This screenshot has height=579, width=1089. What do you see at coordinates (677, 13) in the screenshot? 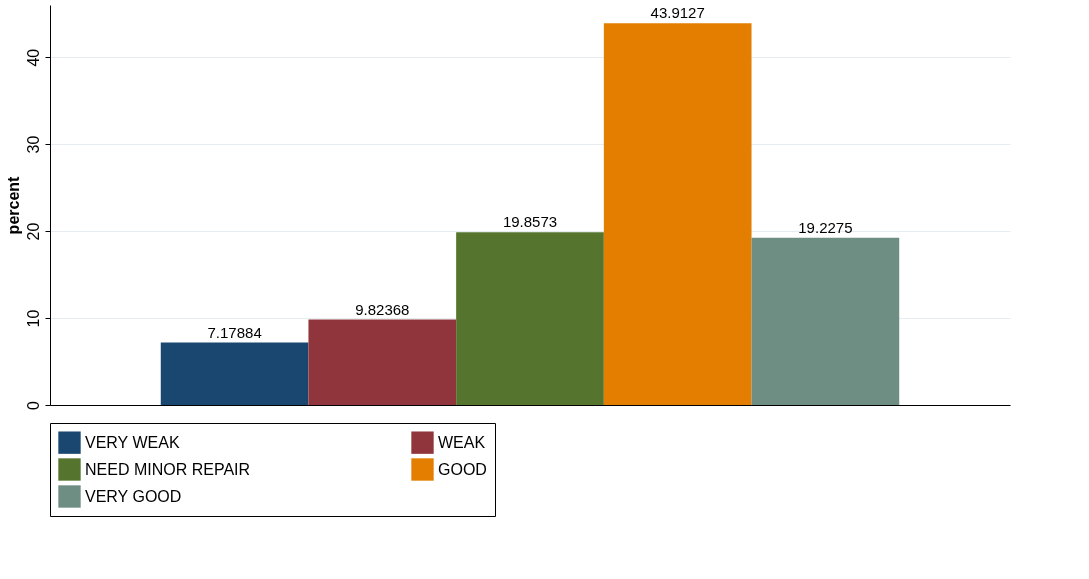
I see `data-label: 43.9127` at bounding box center [677, 13].